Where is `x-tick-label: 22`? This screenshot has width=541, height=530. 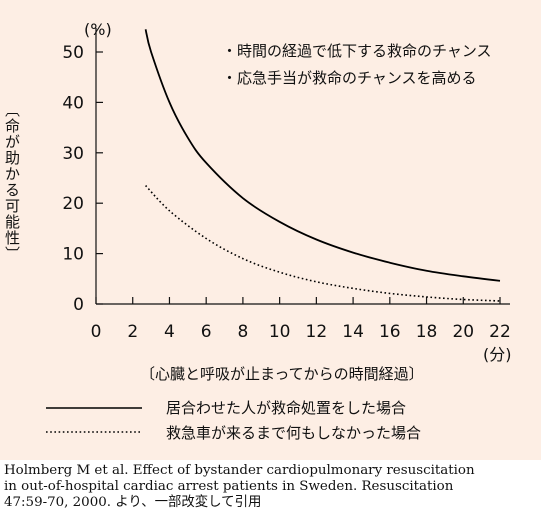 x-tick-label: 22 is located at coordinates (500, 332).